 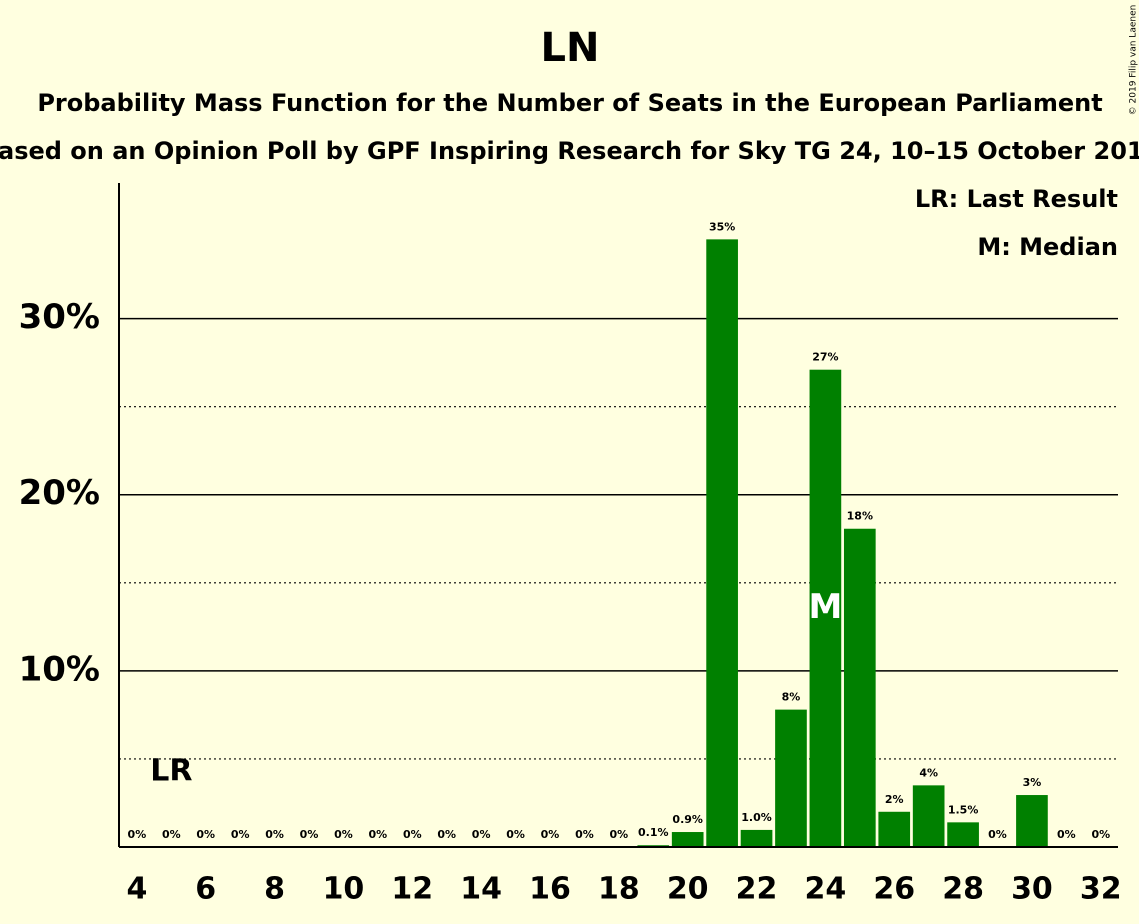 I want to click on median-marker: M, so click(x=825, y=607).